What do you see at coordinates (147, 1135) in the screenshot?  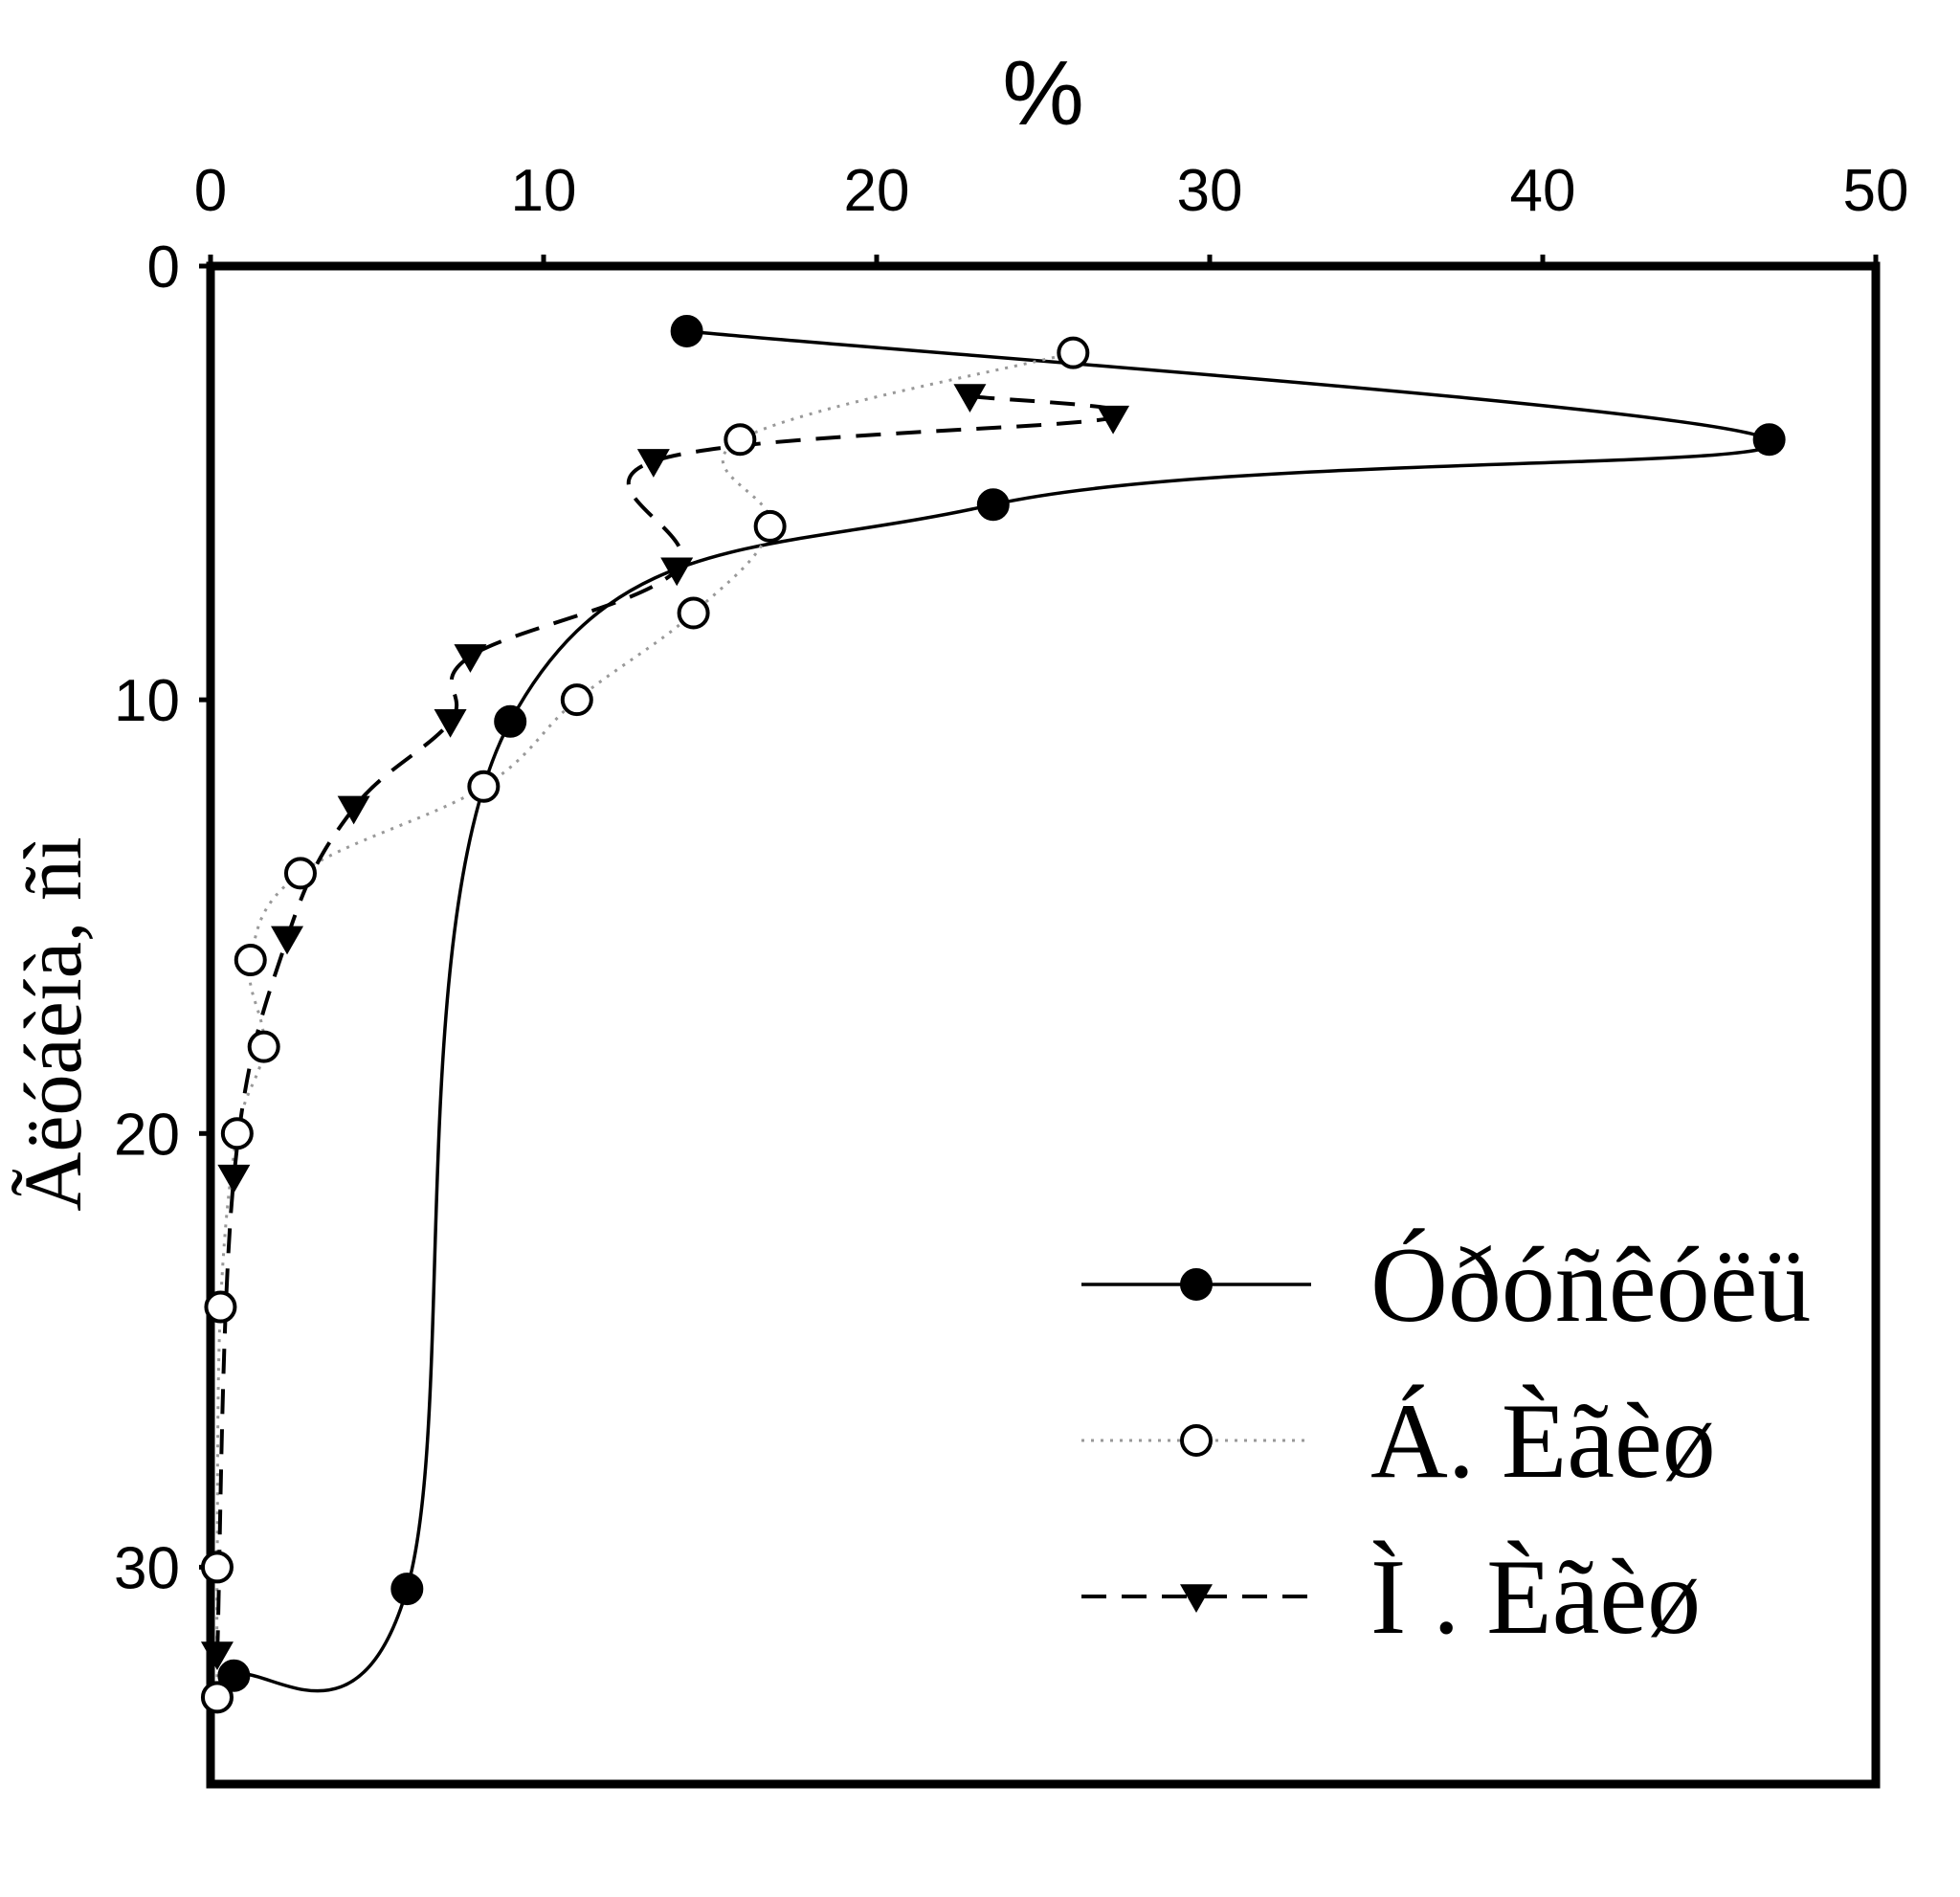 I see `y-tick-label: 20` at bounding box center [147, 1135].